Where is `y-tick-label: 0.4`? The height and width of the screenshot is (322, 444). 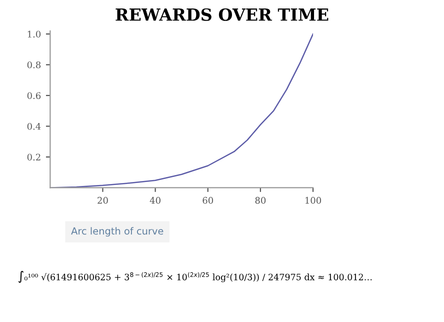
y-tick-label: 0.4 is located at coordinates (34, 126).